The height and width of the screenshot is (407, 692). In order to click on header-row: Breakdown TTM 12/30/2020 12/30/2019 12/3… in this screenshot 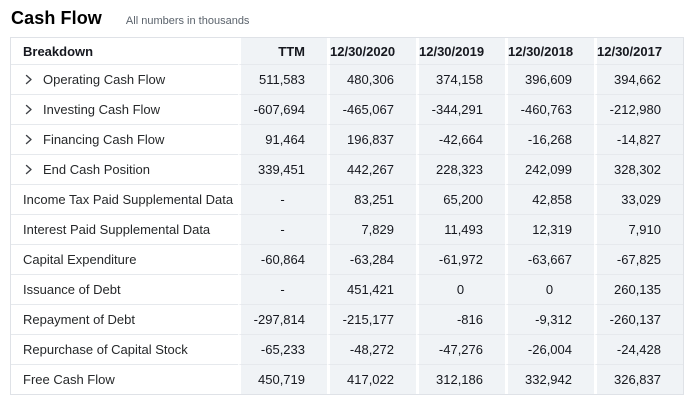, I will do `click(347, 51)`.